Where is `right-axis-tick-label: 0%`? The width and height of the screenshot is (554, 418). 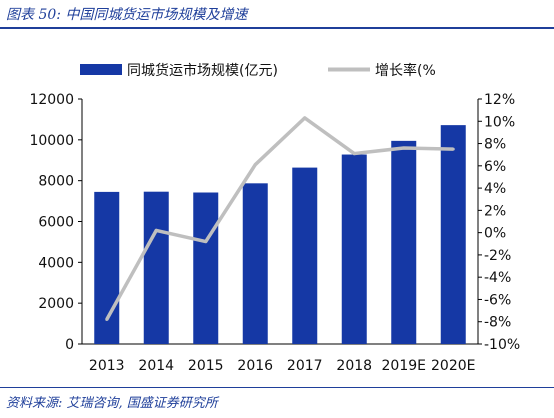
right-axis-tick-label: 0% is located at coordinates (495, 234).